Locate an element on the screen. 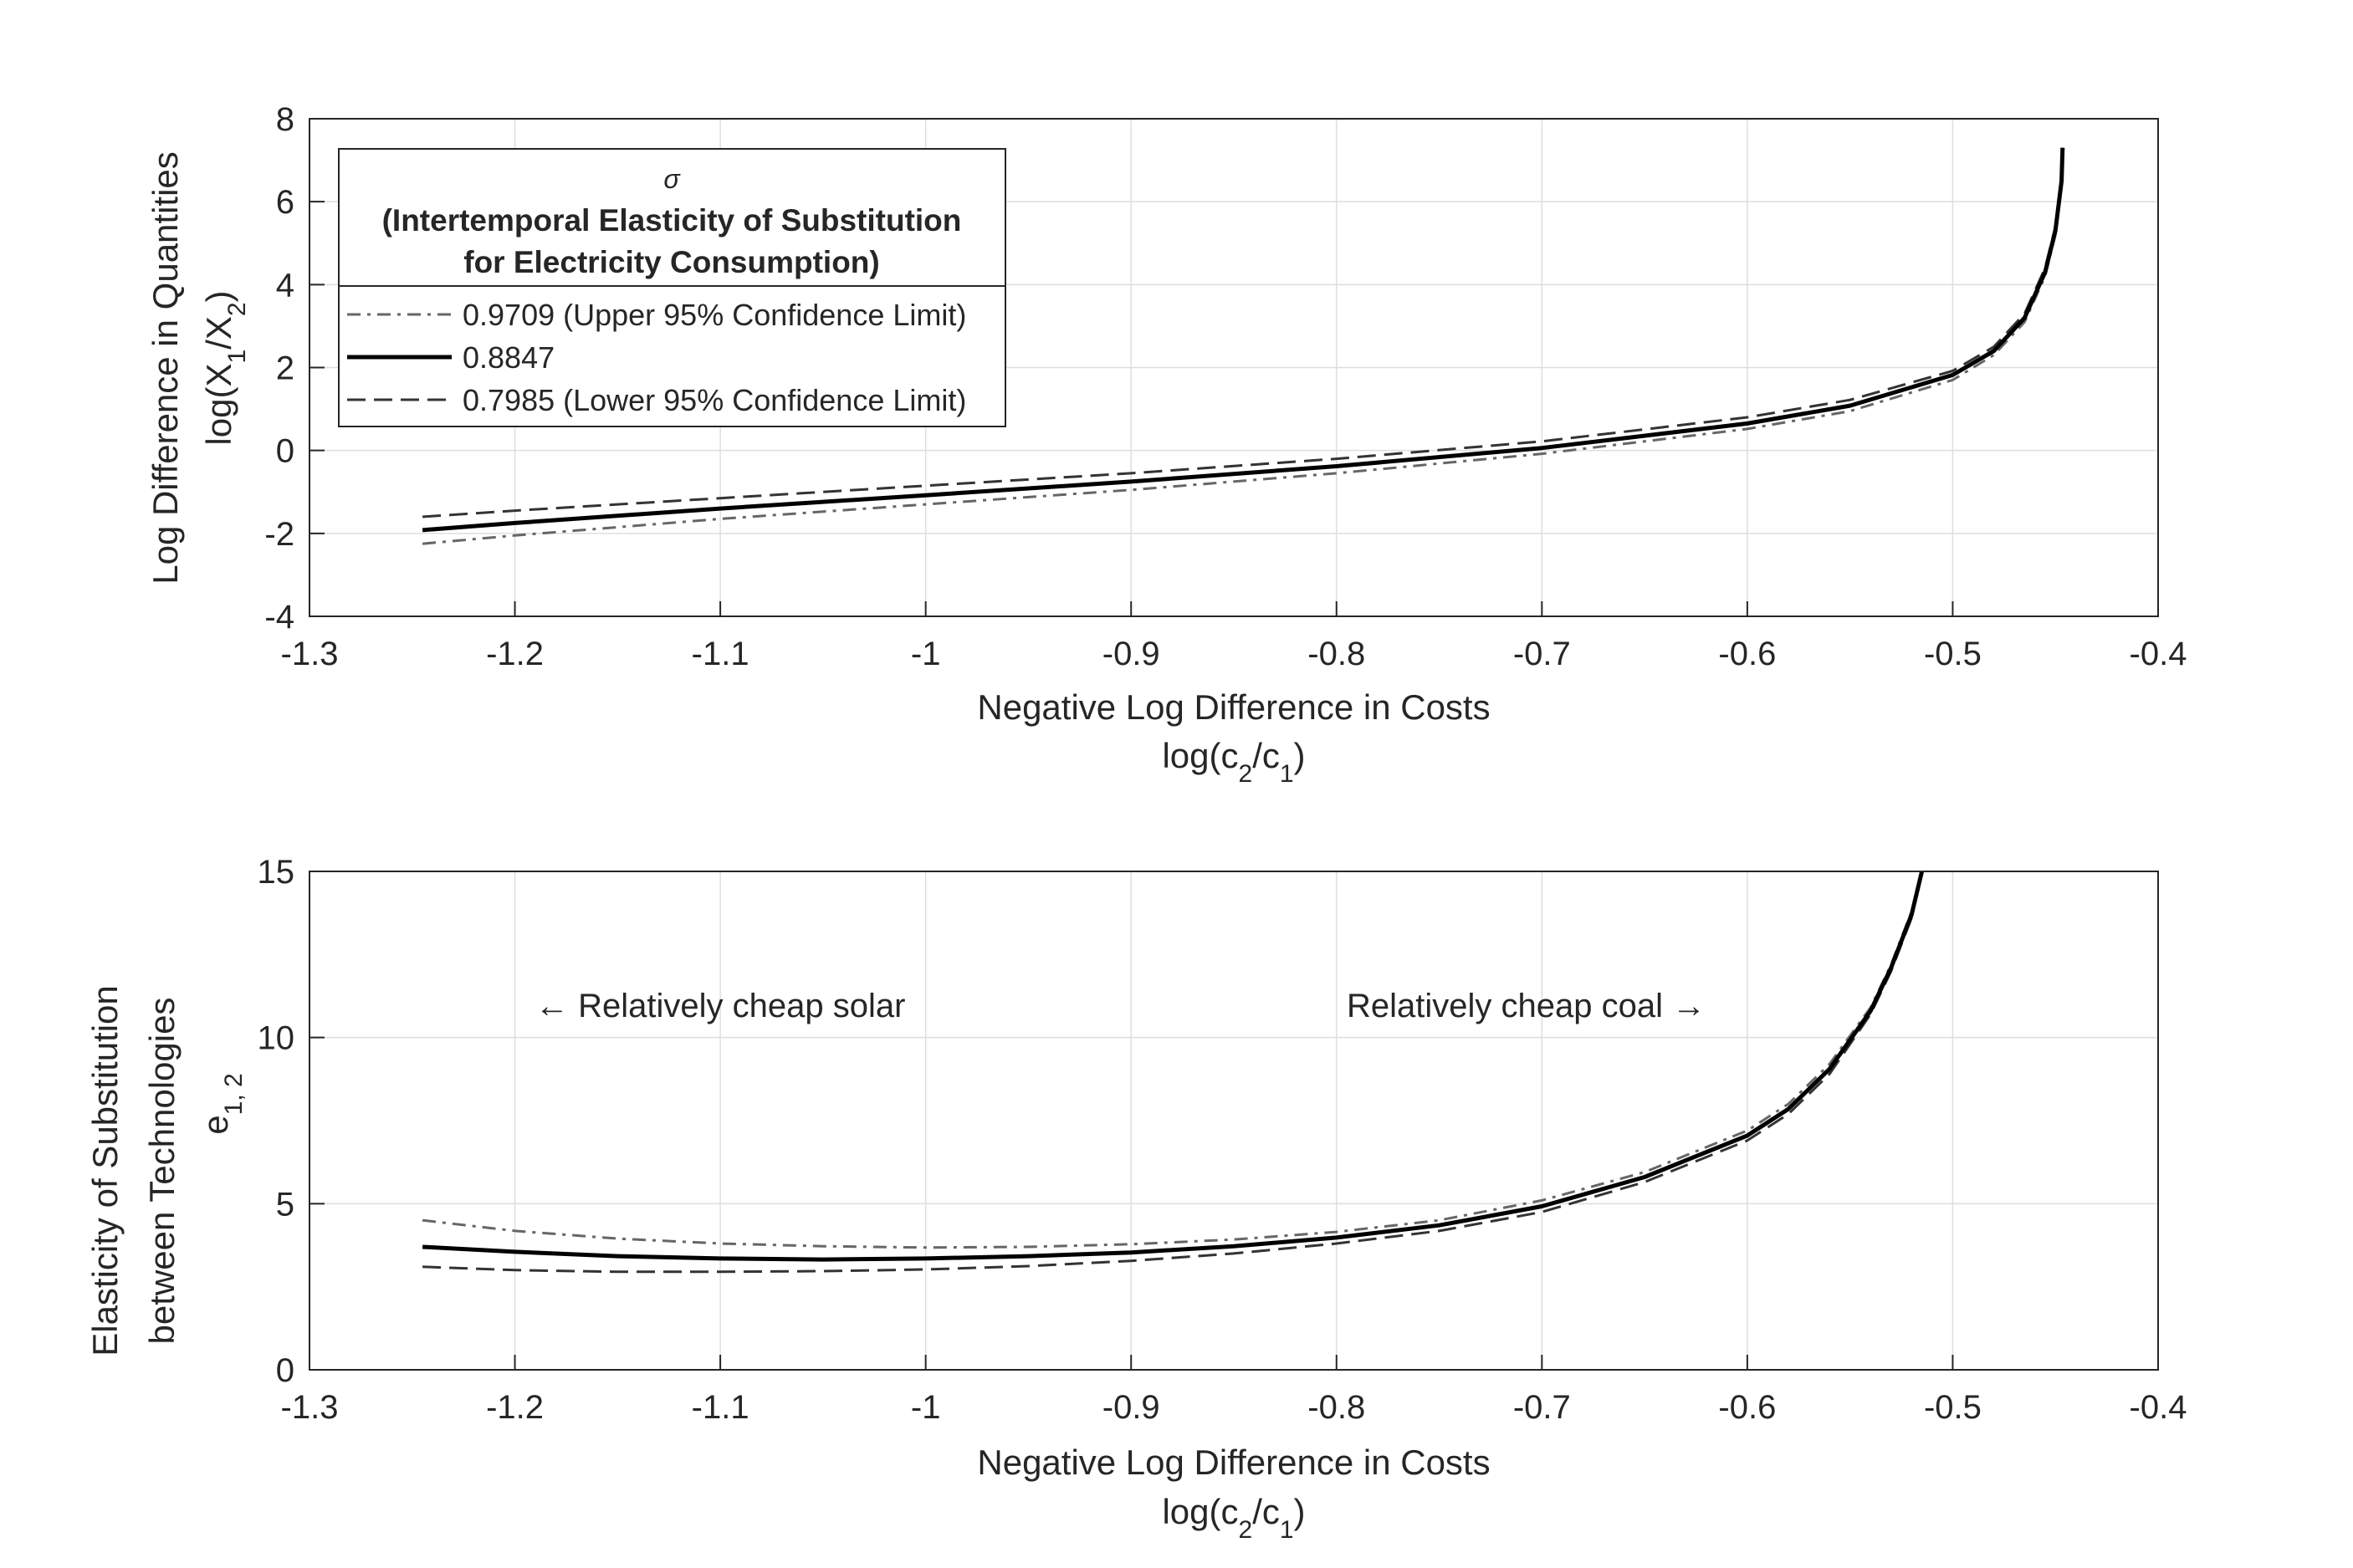  top-xtick-label: -0.4 is located at coordinates (2158, 654).